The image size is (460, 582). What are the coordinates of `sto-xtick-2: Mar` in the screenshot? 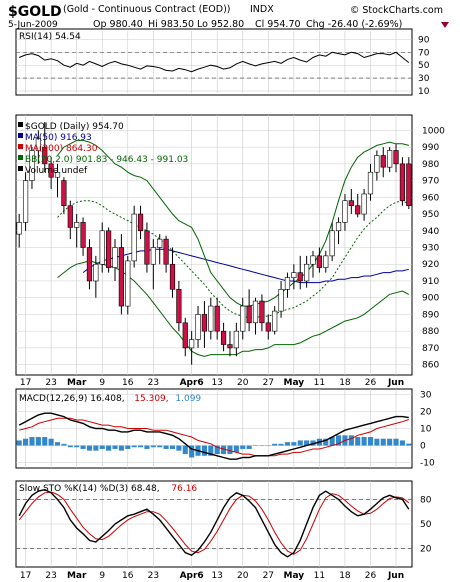 It's located at (77, 576).